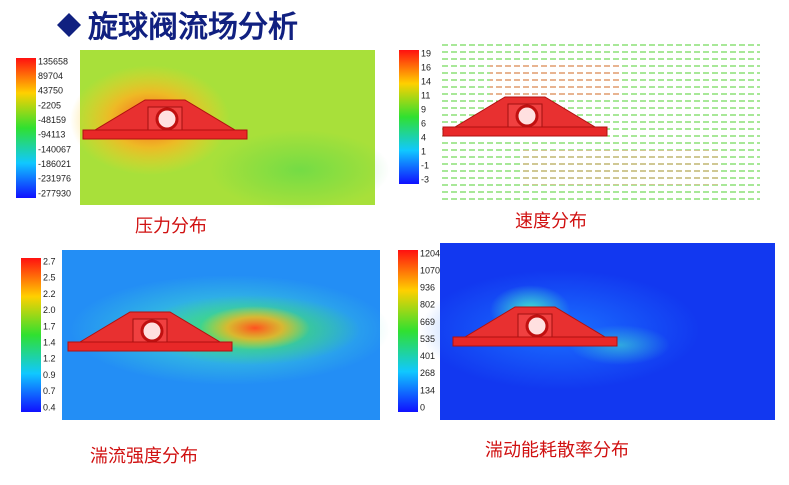 The width and height of the screenshot is (789, 485). I want to click on scale-label: 936, so click(427, 288).